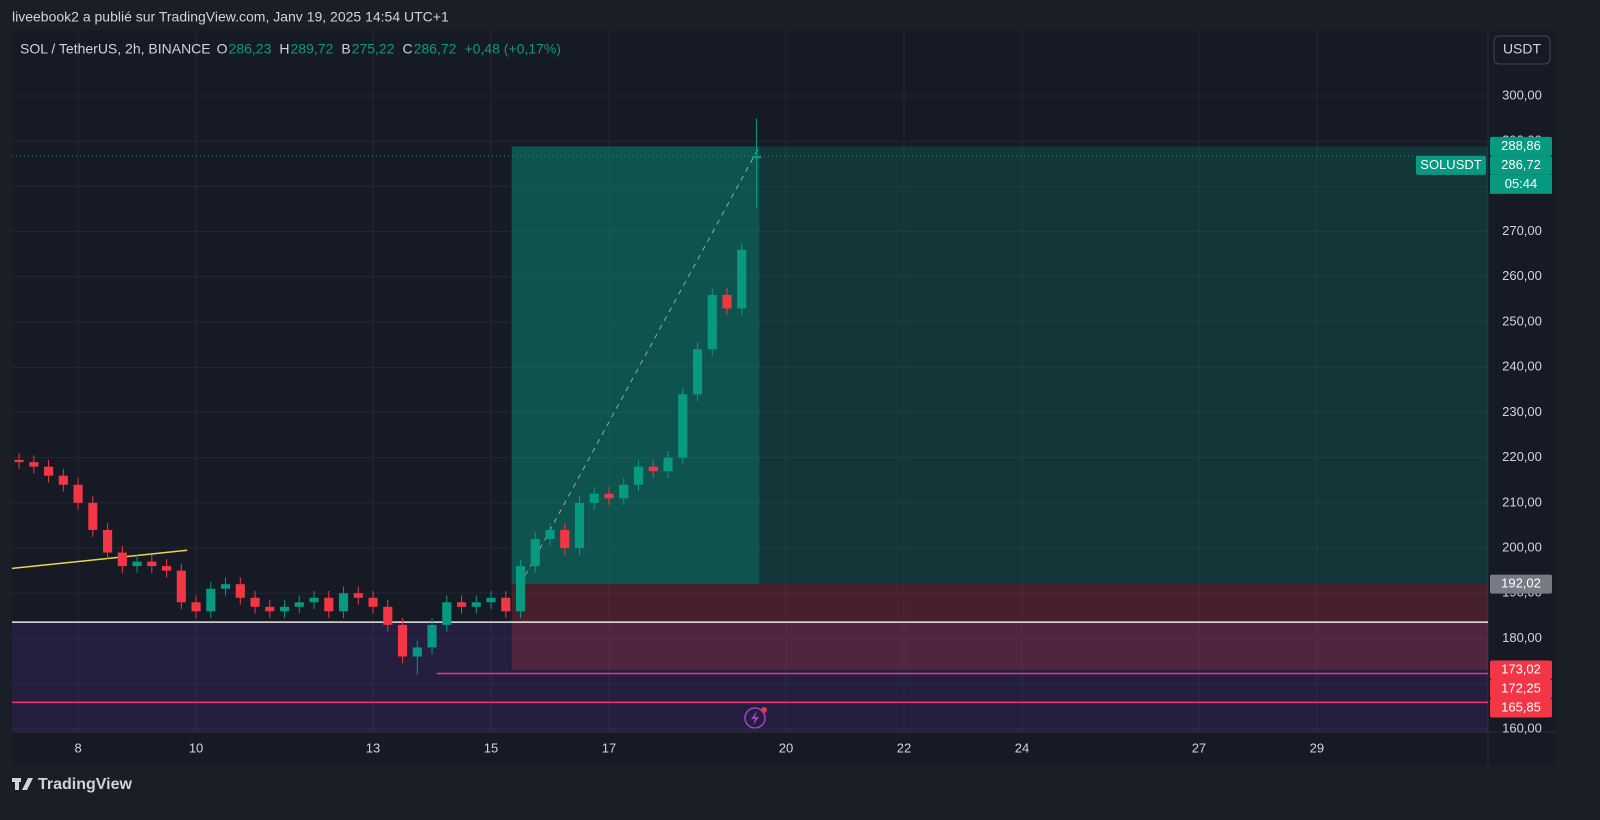 The width and height of the screenshot is (1600, 820). What do you see at coordinates (373, 747) in the screenshot?
I see `x-tick-label: 13` at bounding box center [373, 747].